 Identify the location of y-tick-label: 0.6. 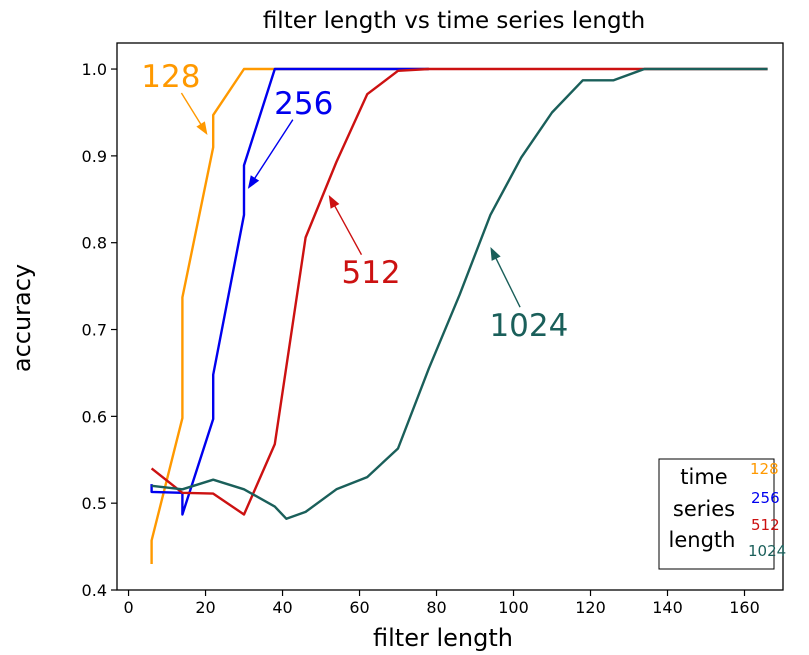
(94, 416).